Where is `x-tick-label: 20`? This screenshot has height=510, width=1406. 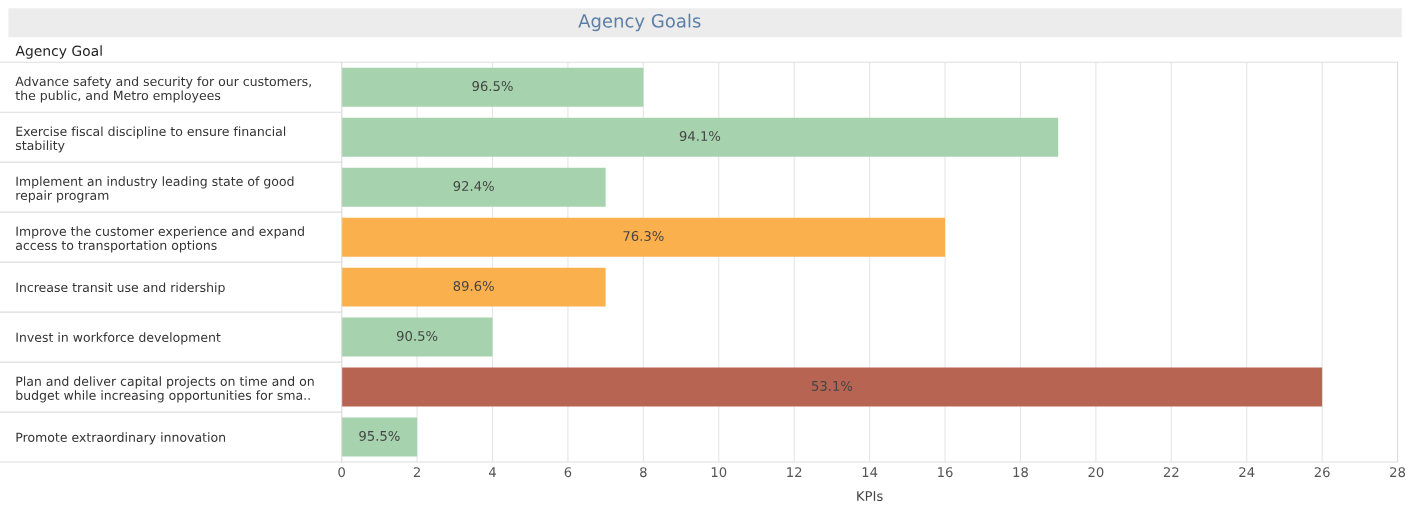 x-tick-label: 20 is located at coordinates (1096, 472).